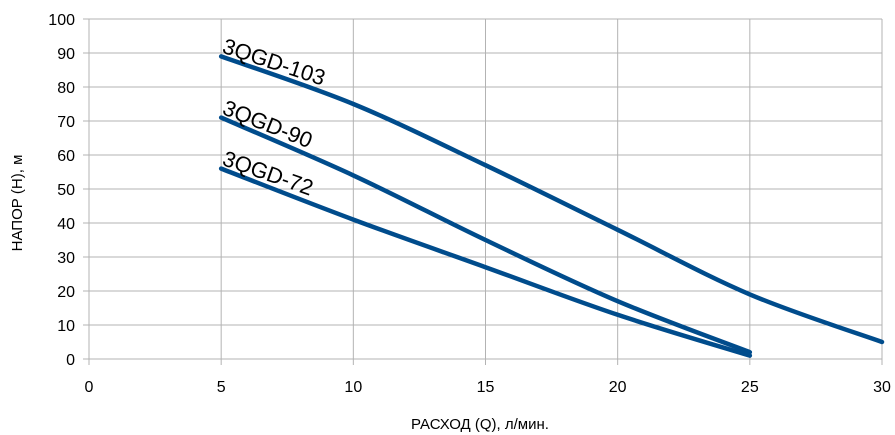 The height and width of the screenshot is (435, 895). Describe the element at coordinates (66, 326) in the screenshot. I see `y-tick-label: 10` at that location.